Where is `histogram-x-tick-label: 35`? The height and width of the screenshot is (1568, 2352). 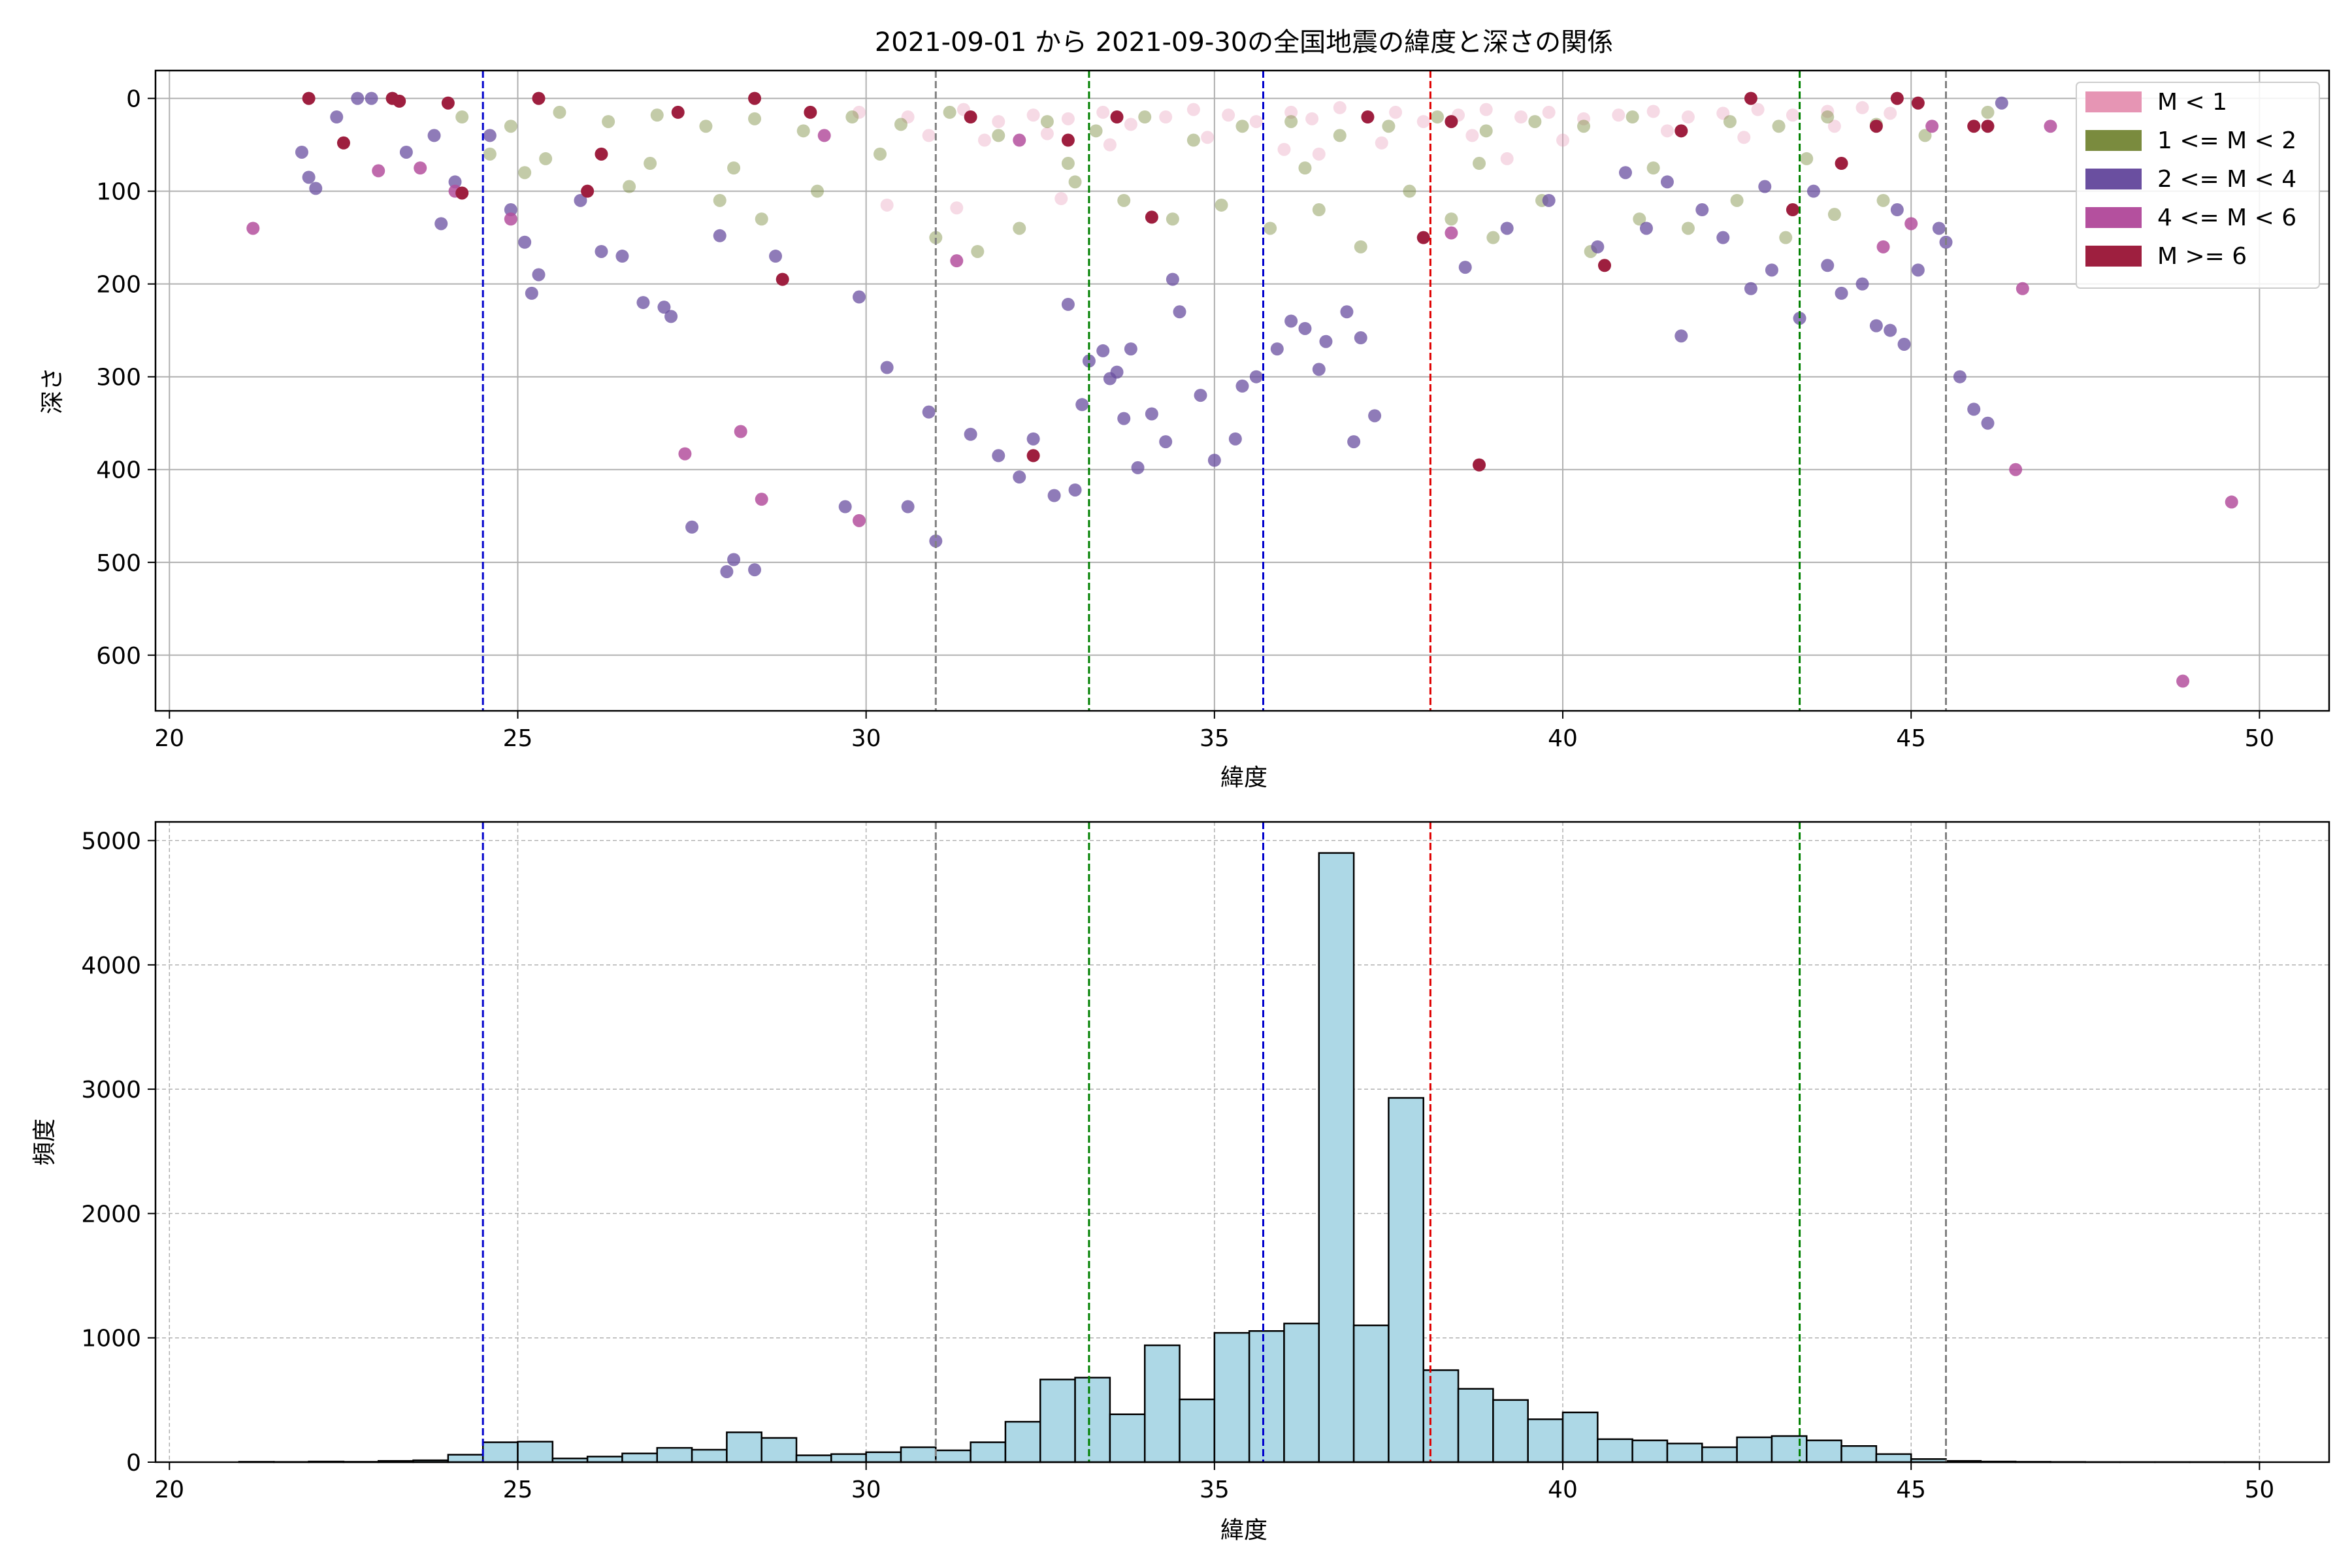 histogram-x-tick-label: 35 is located at coordinates (1215, 1490).